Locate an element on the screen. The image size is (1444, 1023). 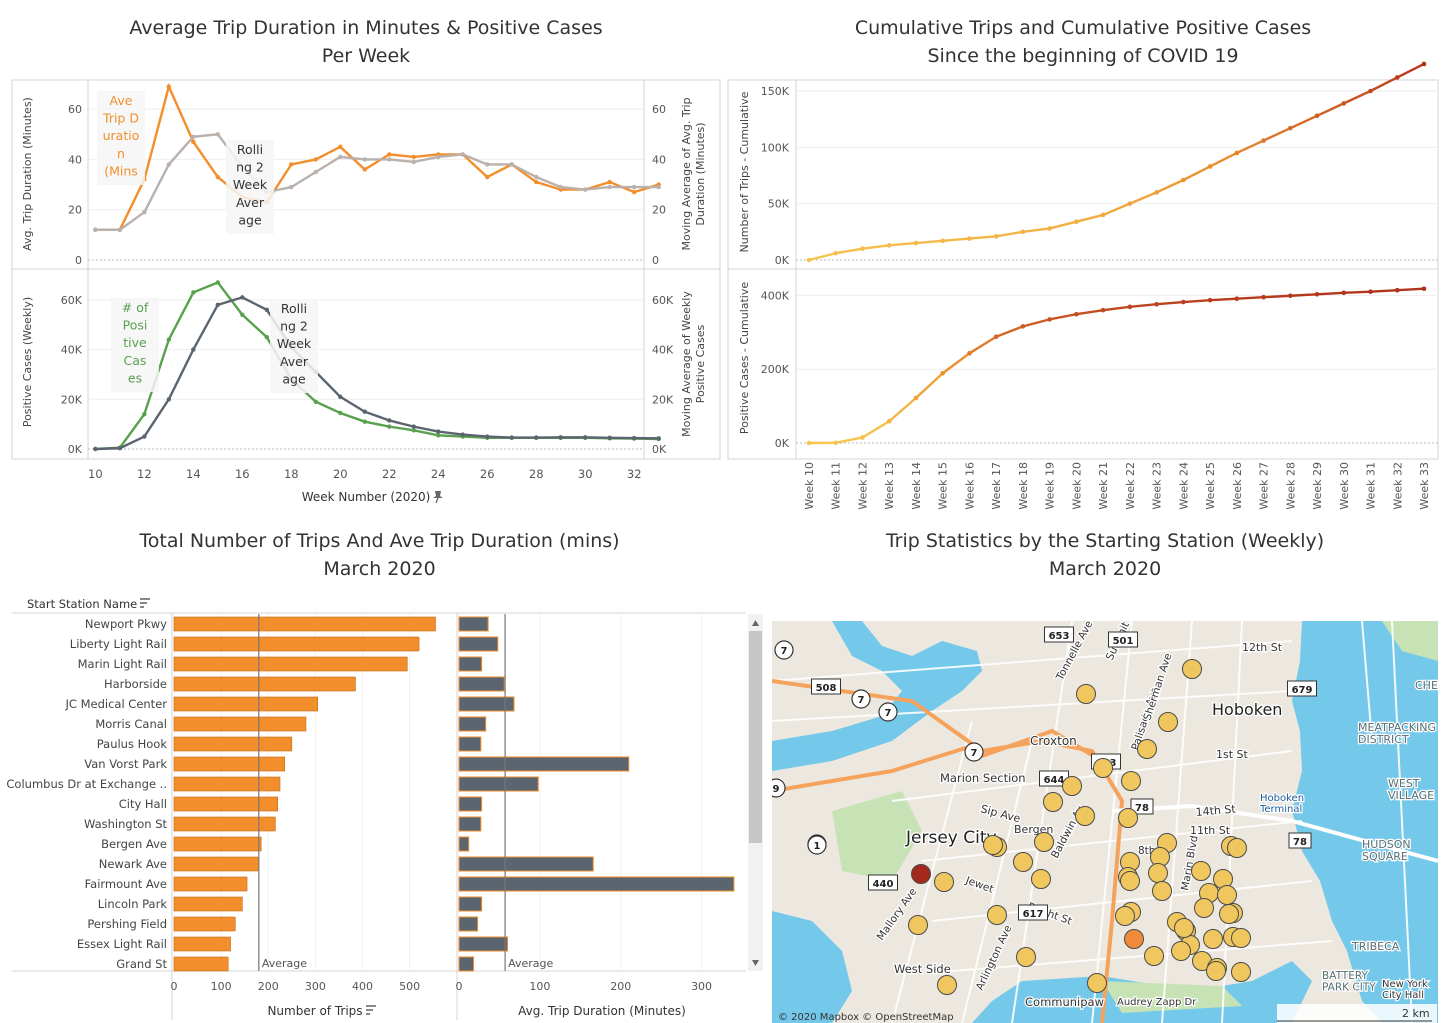
scrollbar-thumb is located at coordinates (755, 737).